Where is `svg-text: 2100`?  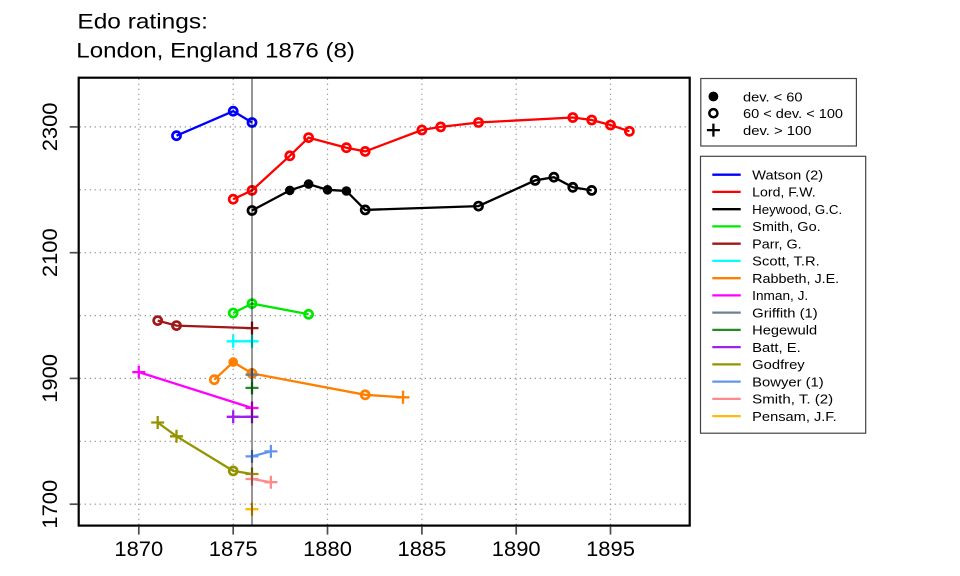 svg-text: 2100 is located at coordinates (50, 252).